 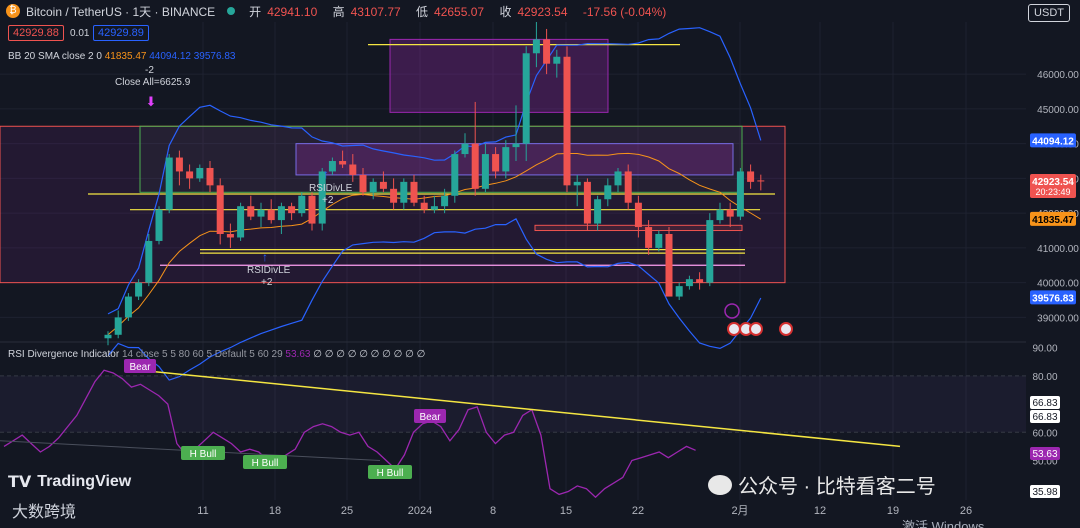 What do you see at coordinates (36, 33) in the screenshot?
I see `sell-price-button: 42929.88` at bounding box center [36, 33].